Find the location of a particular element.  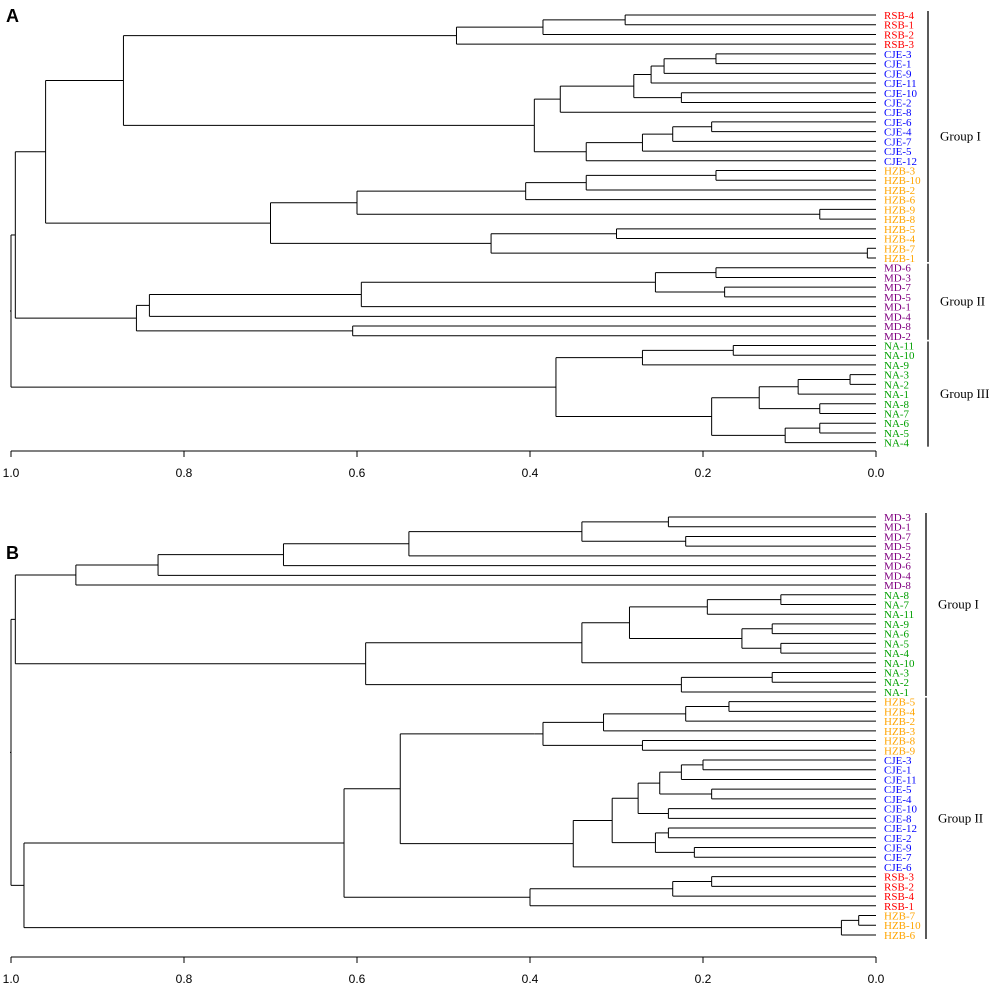

leaf-label: NA-6 is located at coordinates (897, 635).